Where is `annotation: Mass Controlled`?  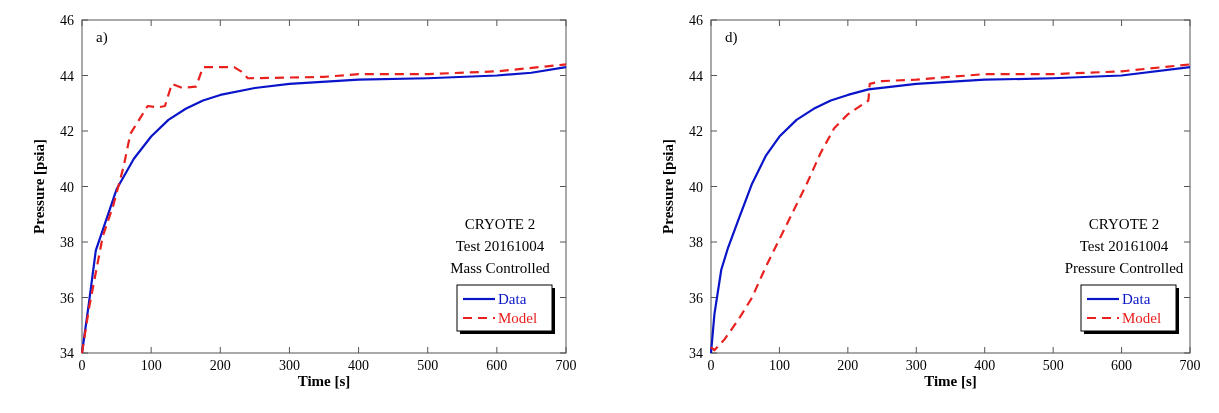
annotation: Mass Controlled is located at coordinates (500, 268).